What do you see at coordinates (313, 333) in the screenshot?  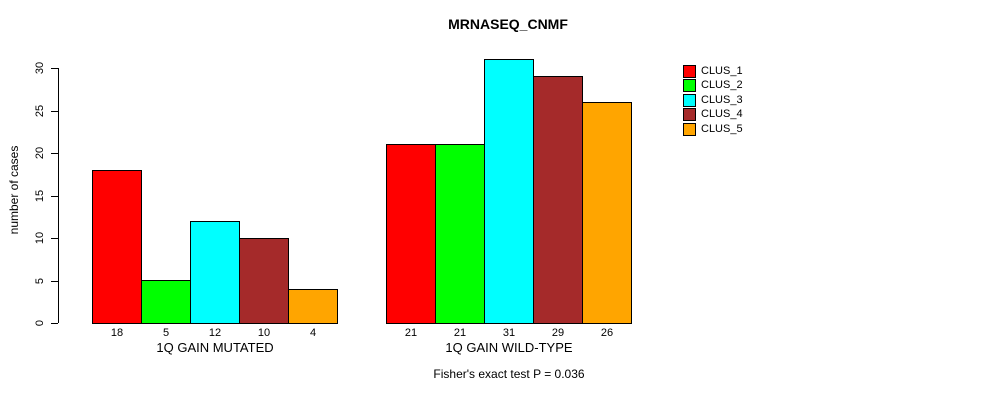 I see `bar-value-label: 4` at bounding box center [313, 333].